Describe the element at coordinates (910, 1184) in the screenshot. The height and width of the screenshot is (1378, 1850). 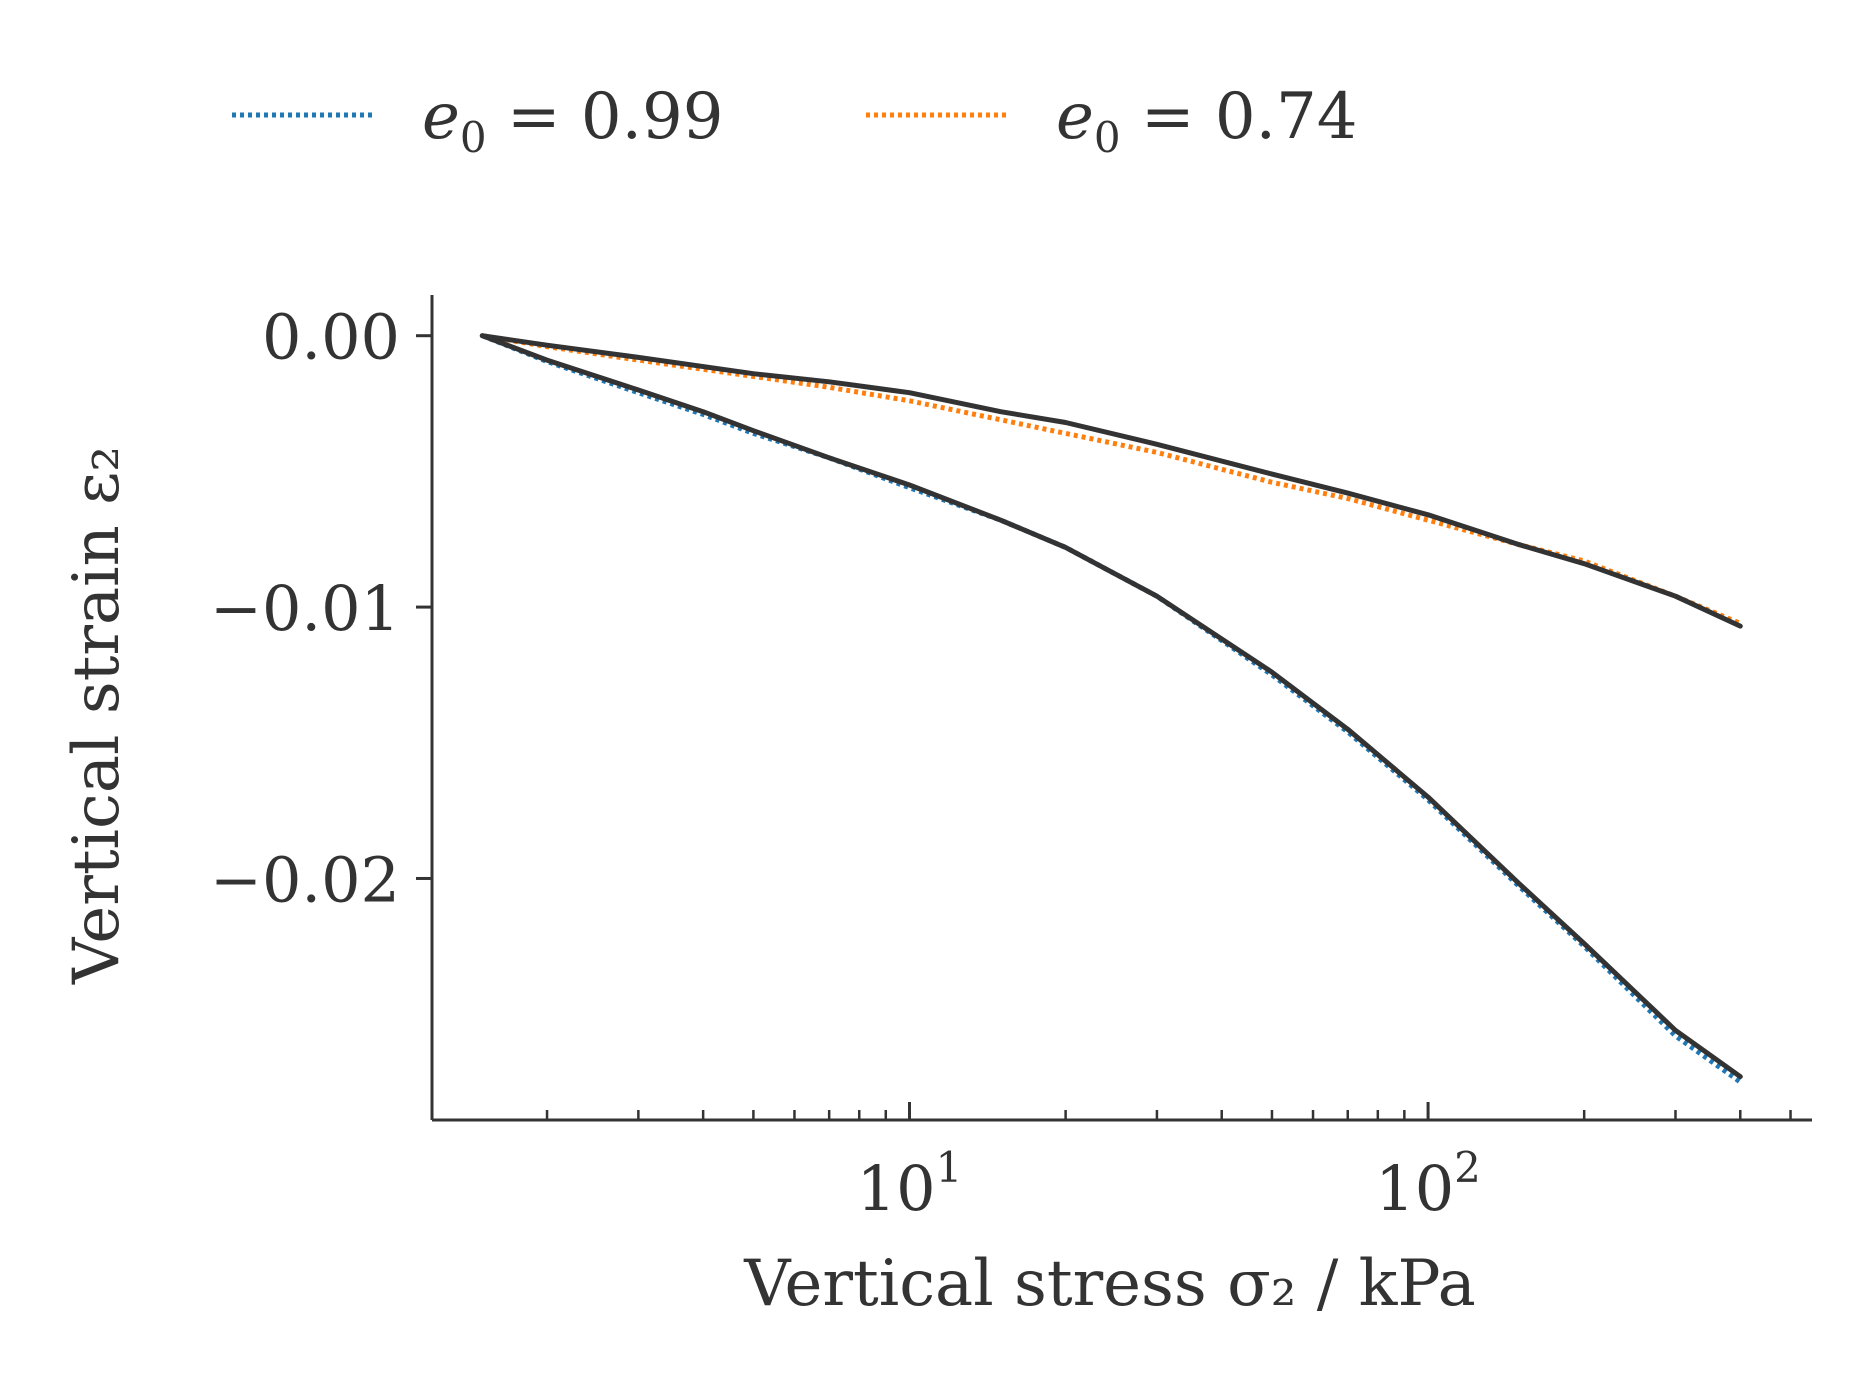
I see `x-tick-label: 10¹` at that location.